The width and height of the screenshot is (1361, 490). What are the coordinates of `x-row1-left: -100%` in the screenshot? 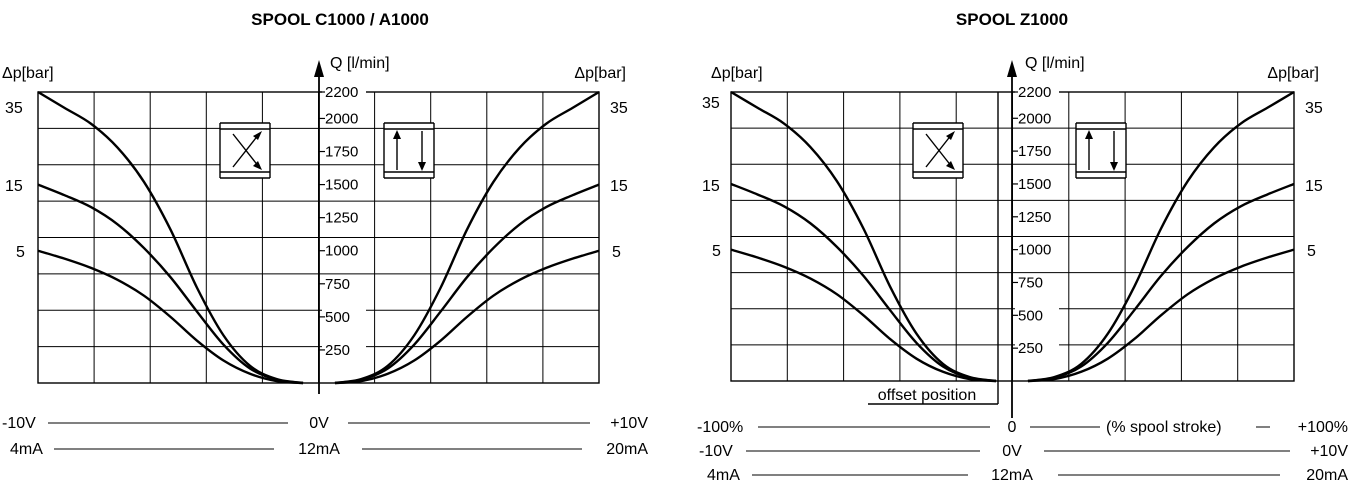 It's located at (720, 427).